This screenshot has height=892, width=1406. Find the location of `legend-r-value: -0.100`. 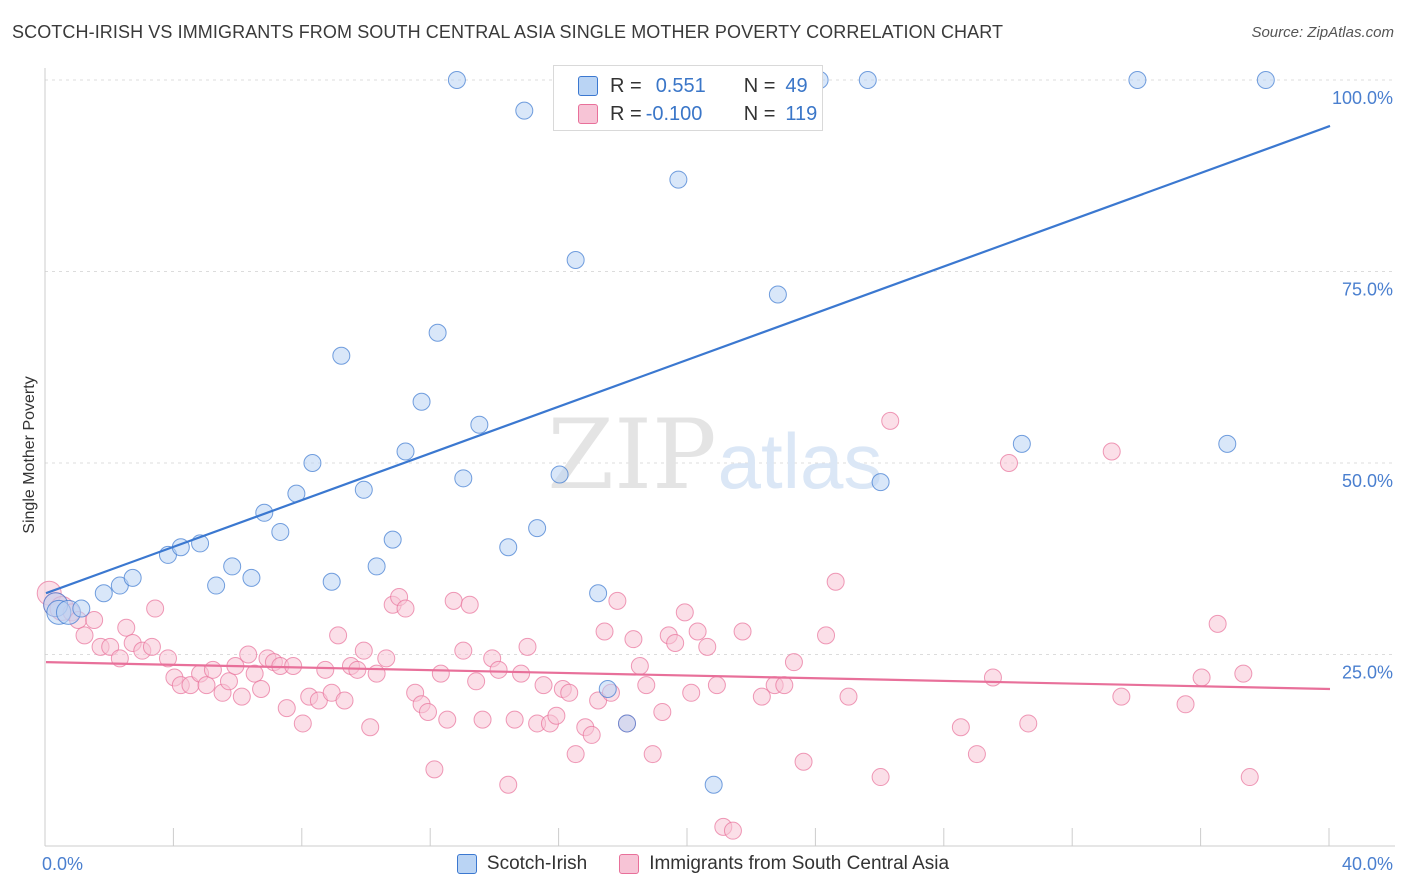

legend-r-value: -0.100 is located at coordinates (674, 113).